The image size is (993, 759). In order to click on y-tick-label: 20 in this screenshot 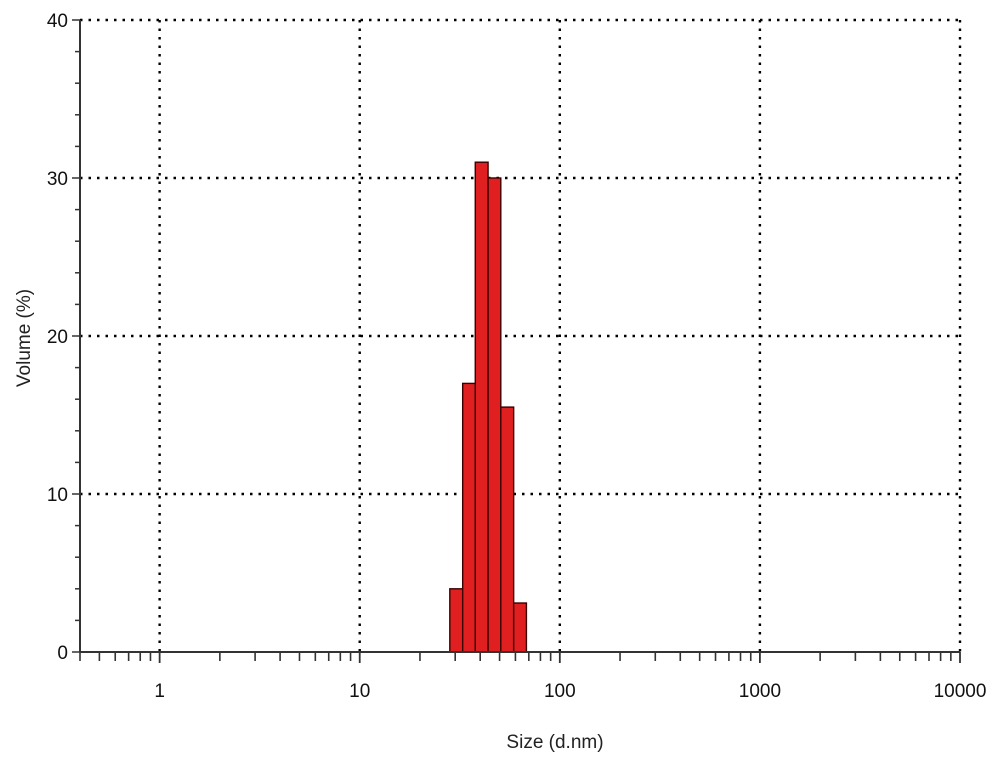, I will do `click(57, 337)`.